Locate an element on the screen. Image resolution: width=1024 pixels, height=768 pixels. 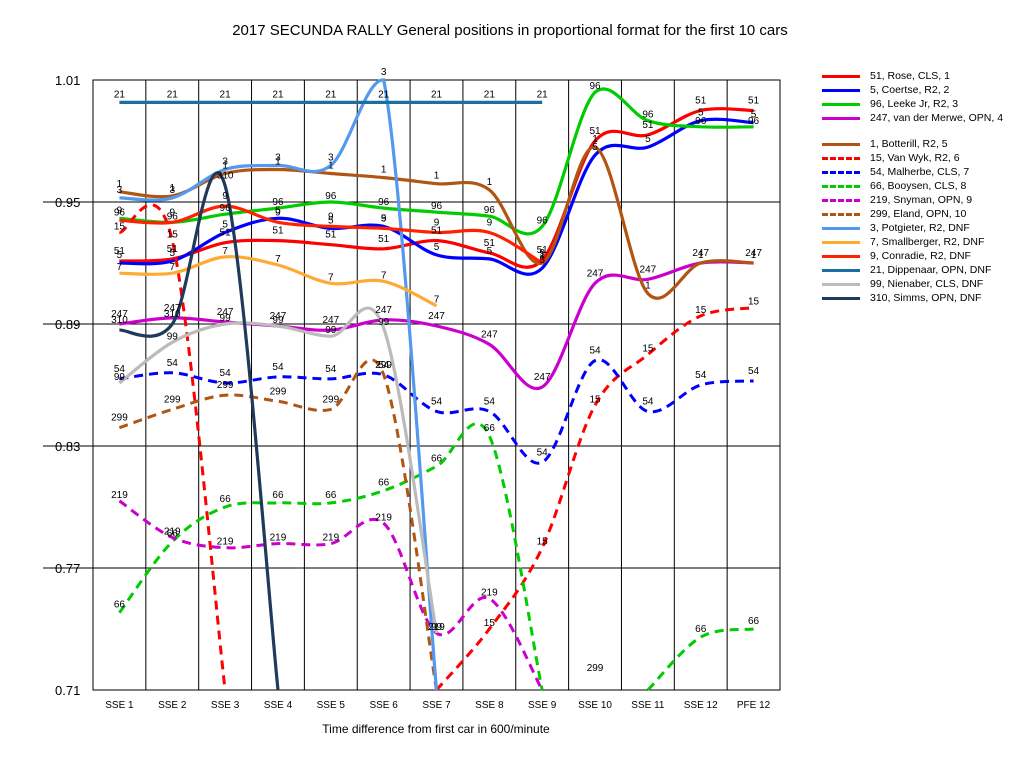
legend-label: 5, Coertse, R2, 2 is located at coordinates (910, 90).